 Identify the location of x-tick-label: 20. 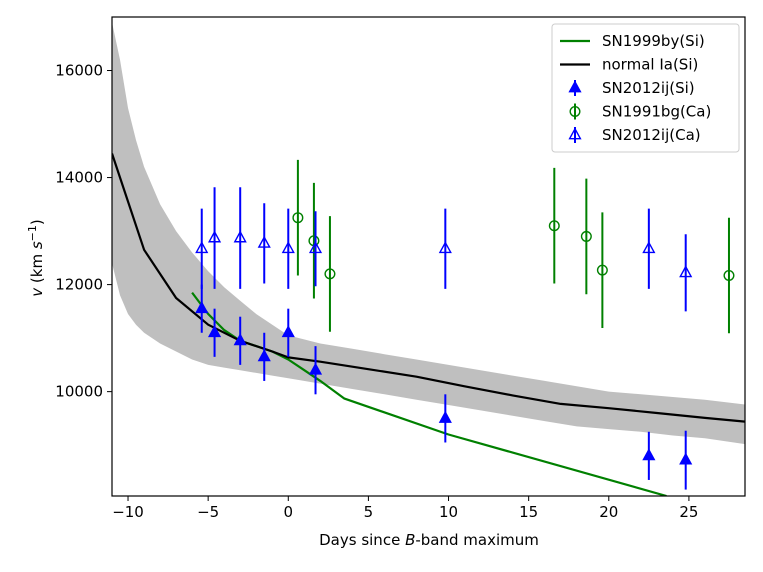
(608, 512).